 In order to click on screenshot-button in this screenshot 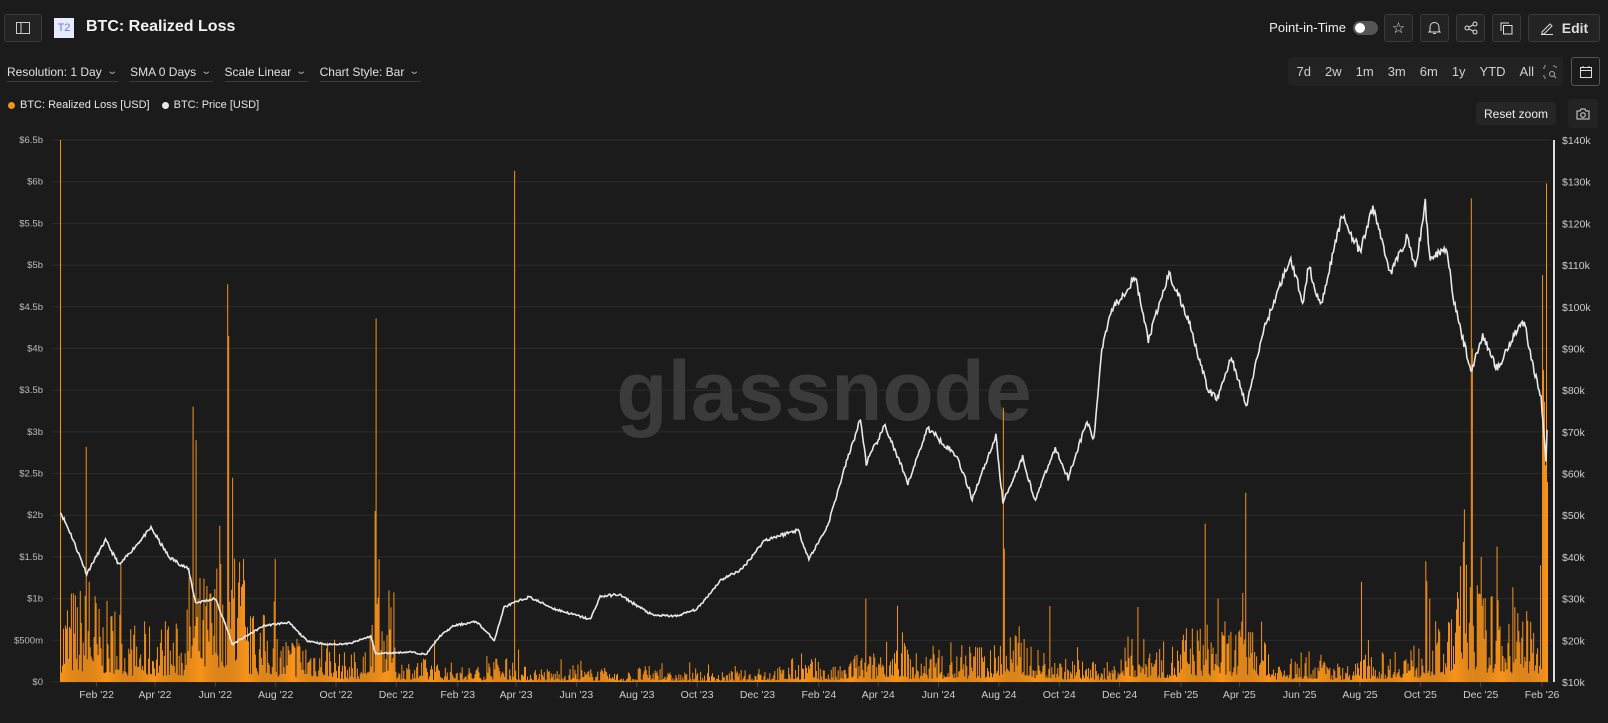, I will do `click(1583, 113)`.